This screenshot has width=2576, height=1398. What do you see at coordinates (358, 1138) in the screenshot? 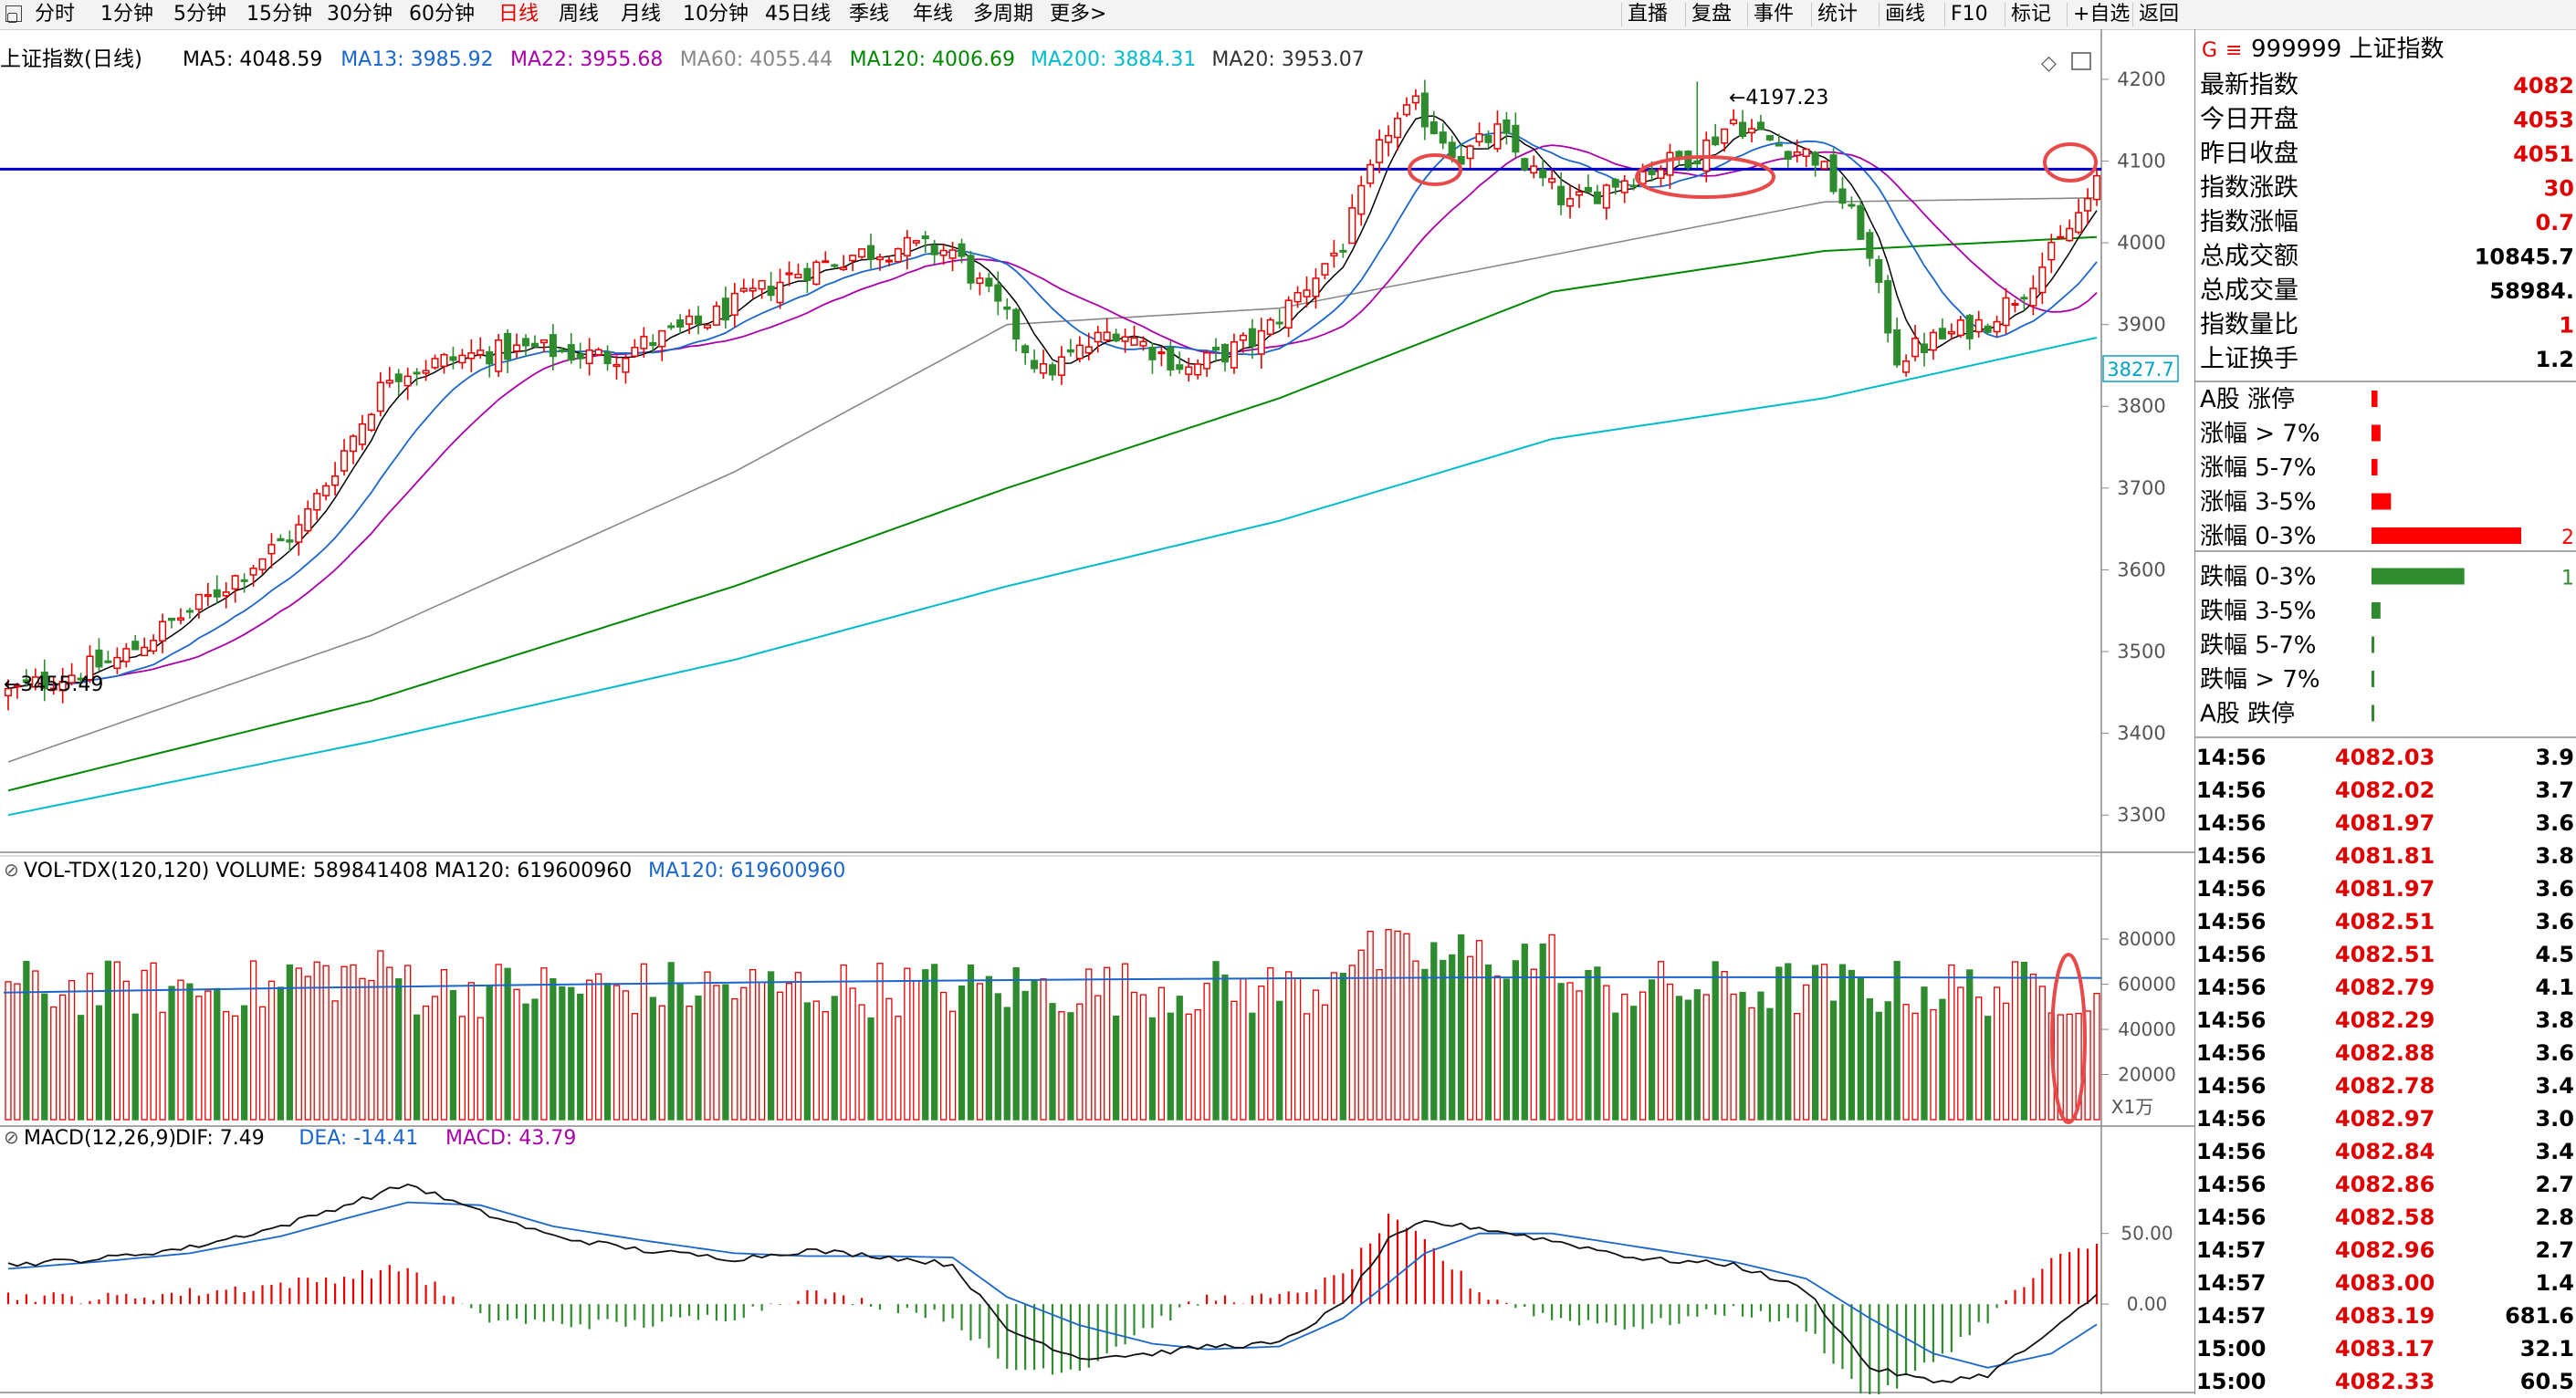
I see `macd-legend-1: DEA: -14.41` at bounding box center [358, 1138].